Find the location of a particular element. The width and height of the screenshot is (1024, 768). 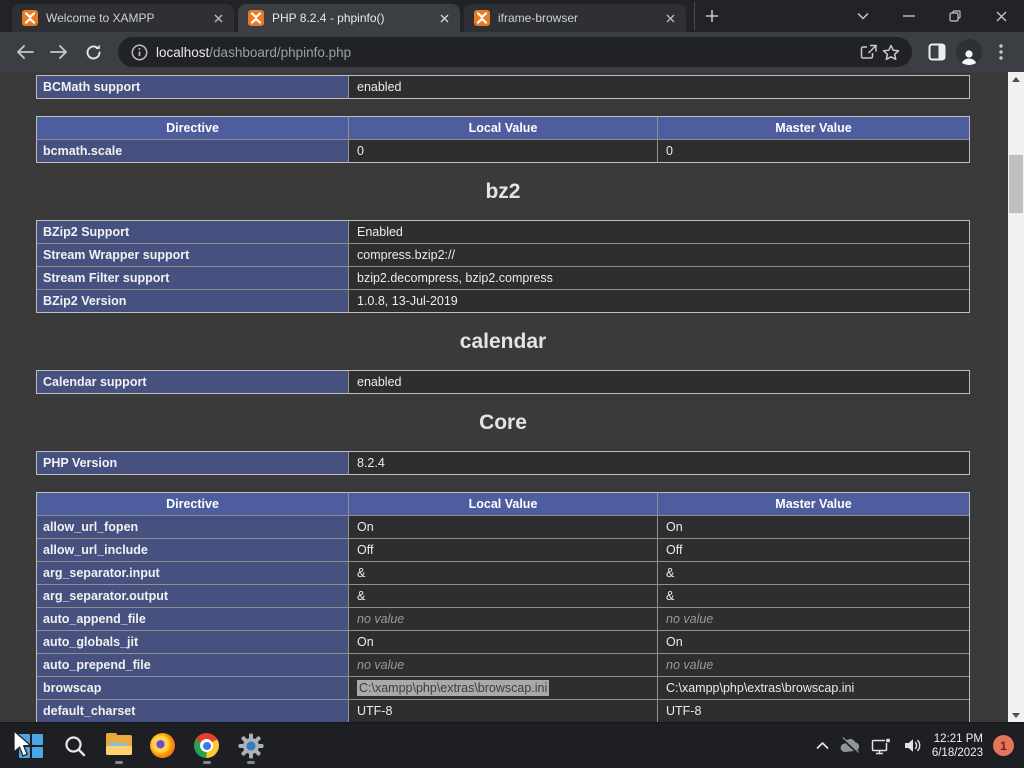

minimize-button is located at coordinates (909, 16).